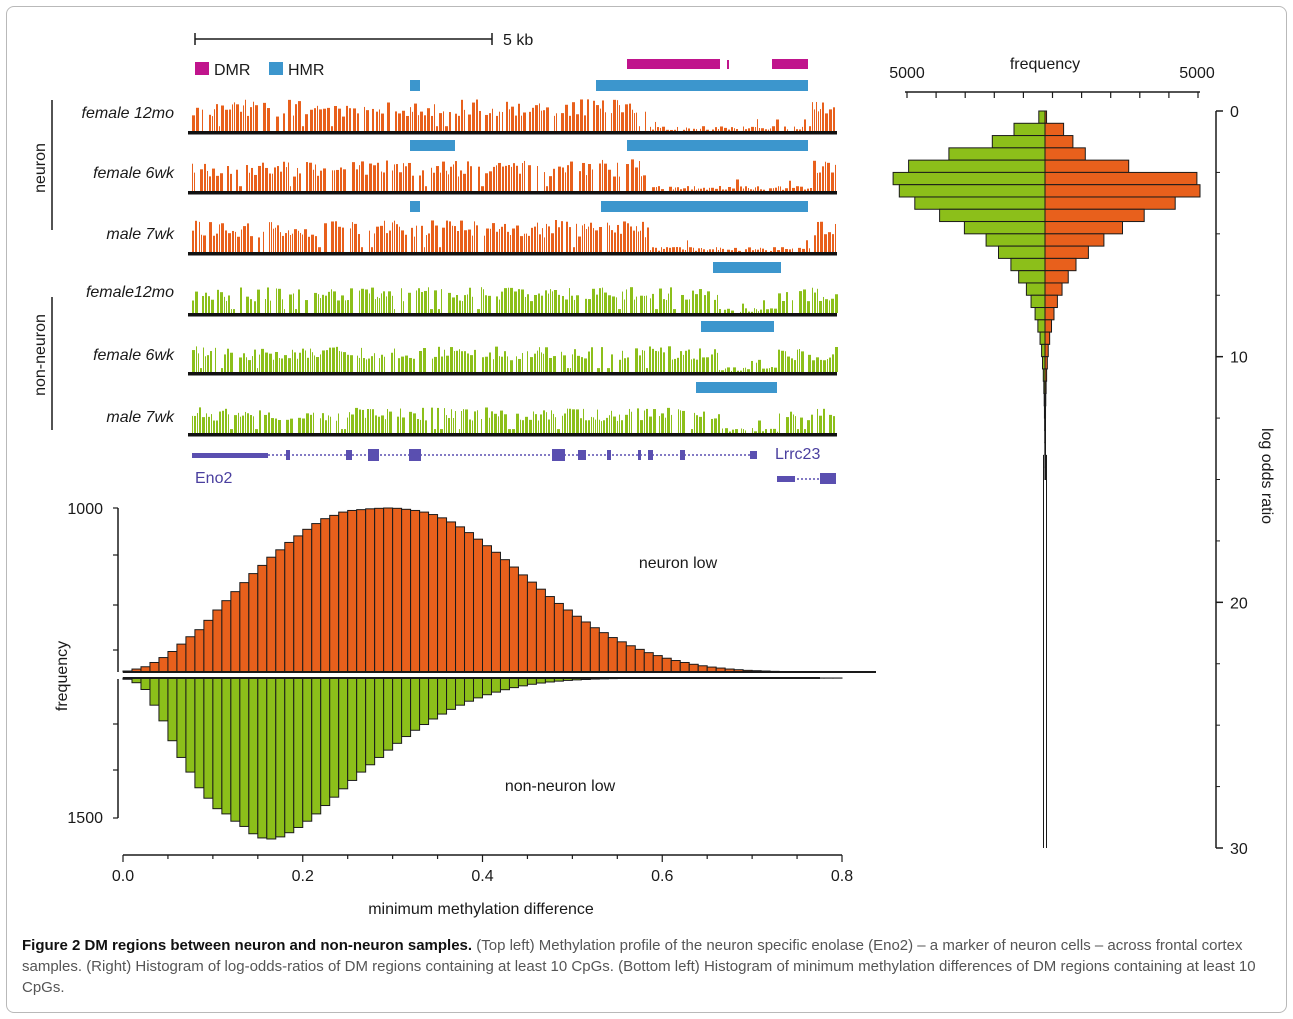 Image resolution: width=1293 pixels, height=1019 pixels. I want to click on dmr-legend-swatch, so click(202, 68).